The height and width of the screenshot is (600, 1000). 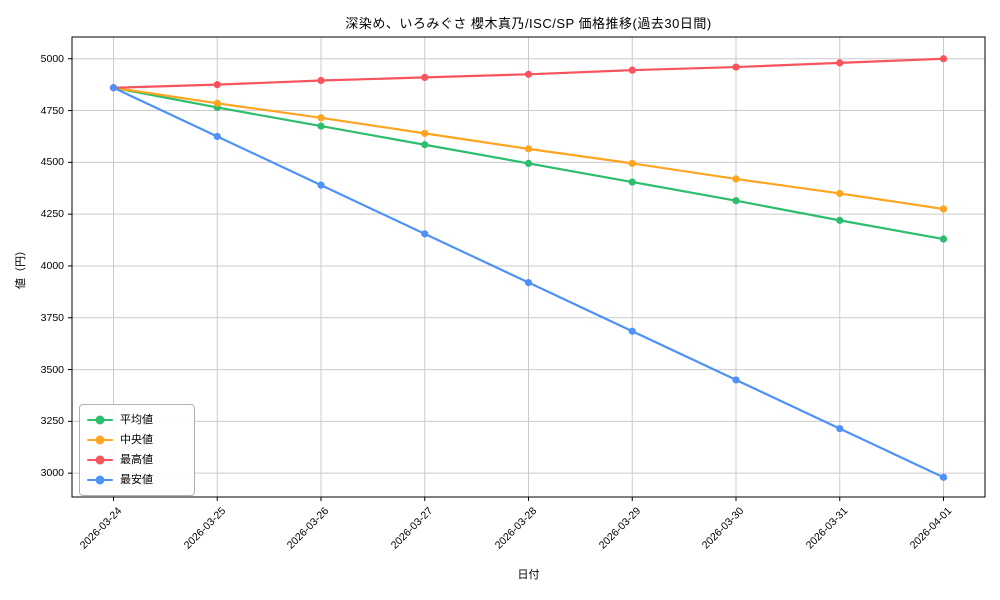 I want to click on legend-label: 中央値, so click(x=136, y=440).